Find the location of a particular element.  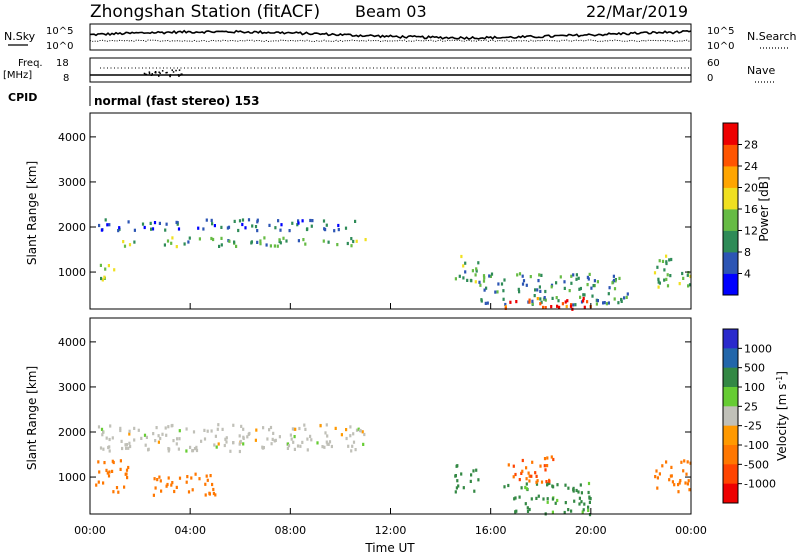

velocity-colorbar-swatch is located at coordinates (730, 435).